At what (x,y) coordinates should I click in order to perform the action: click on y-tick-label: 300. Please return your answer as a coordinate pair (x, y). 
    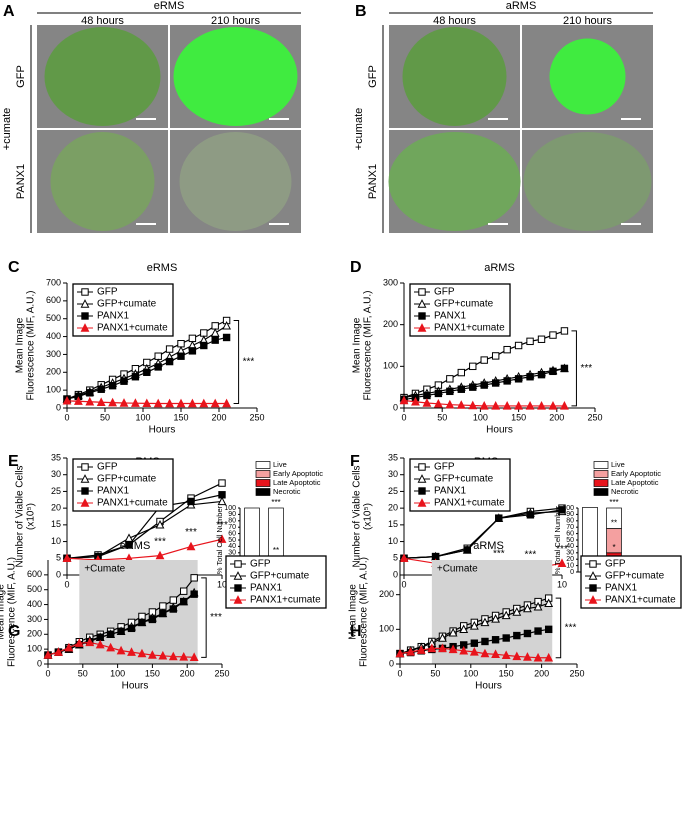
    Looking at the image, I should click on (34, 619).